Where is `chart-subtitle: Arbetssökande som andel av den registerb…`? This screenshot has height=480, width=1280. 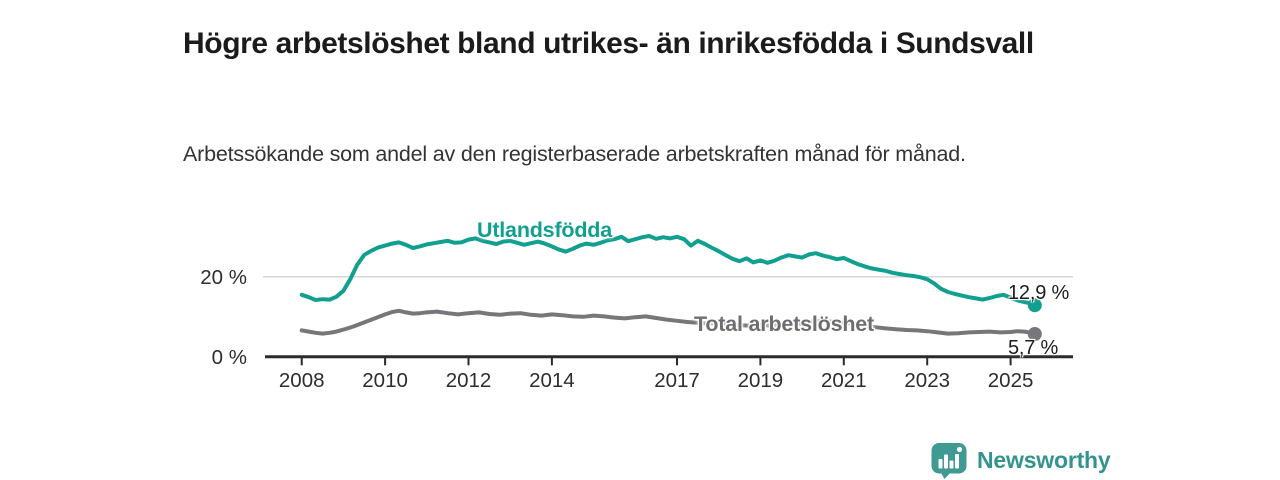
chart-subtitle: Arbetssökande som andel av den registerb… is located at coordinates (574, 153).